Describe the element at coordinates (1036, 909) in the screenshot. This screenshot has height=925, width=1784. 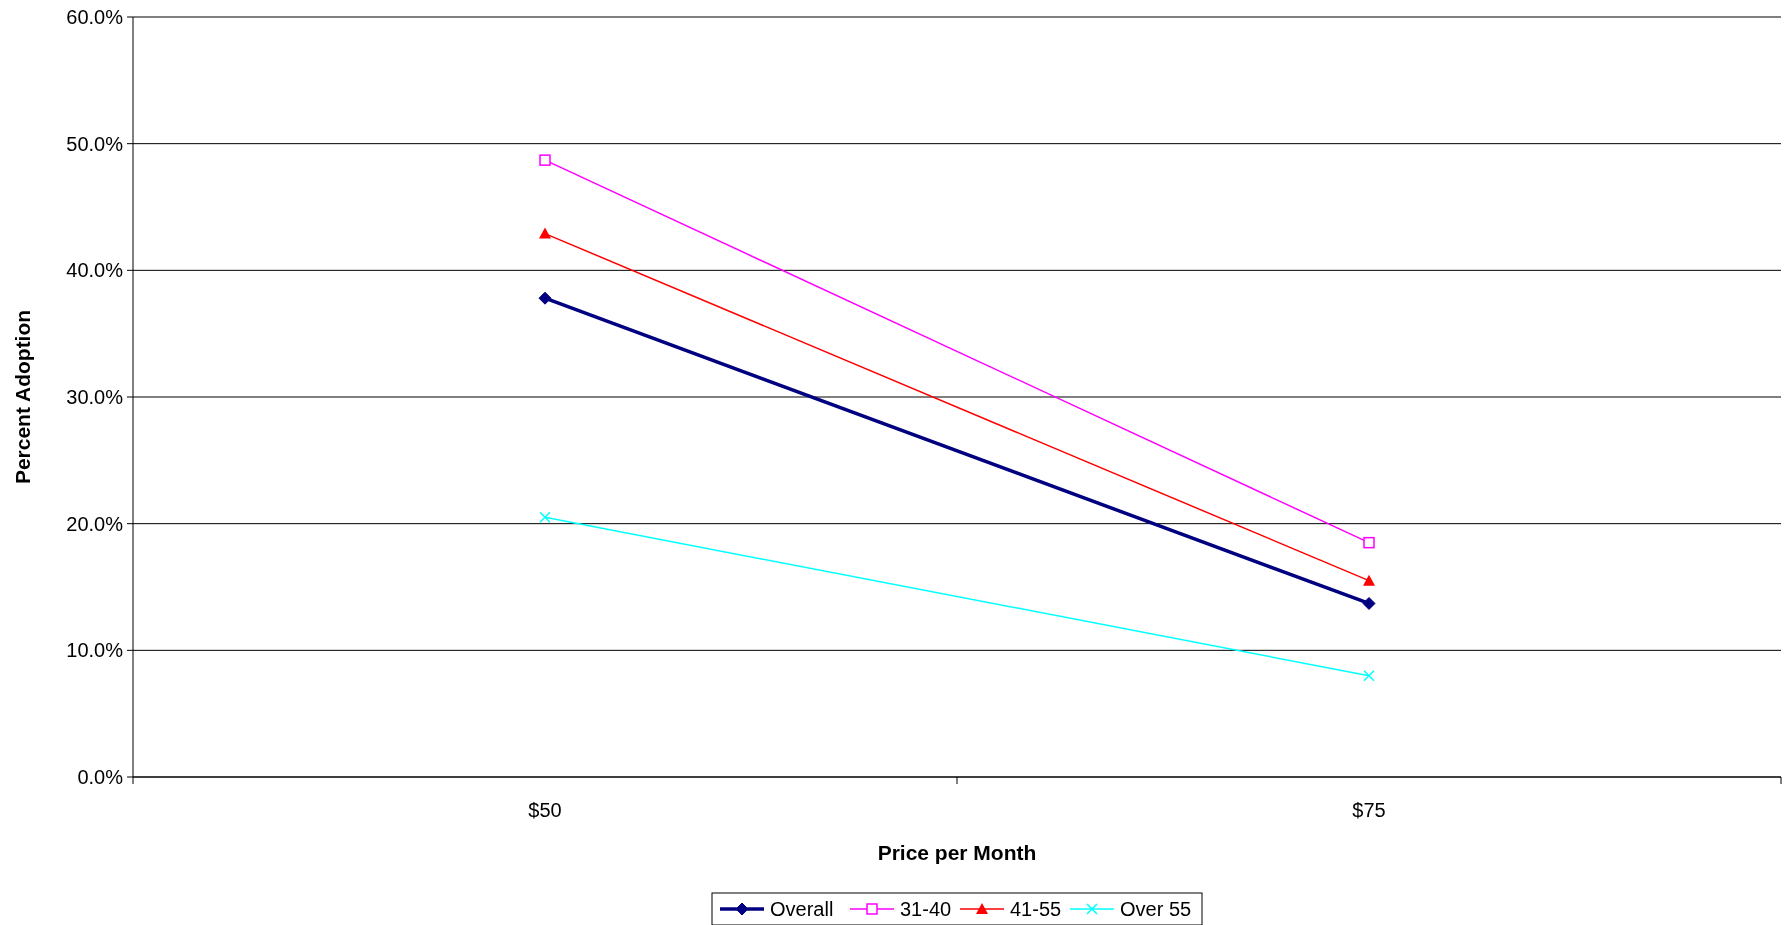
I see `legend-label: 41-55` at that location.